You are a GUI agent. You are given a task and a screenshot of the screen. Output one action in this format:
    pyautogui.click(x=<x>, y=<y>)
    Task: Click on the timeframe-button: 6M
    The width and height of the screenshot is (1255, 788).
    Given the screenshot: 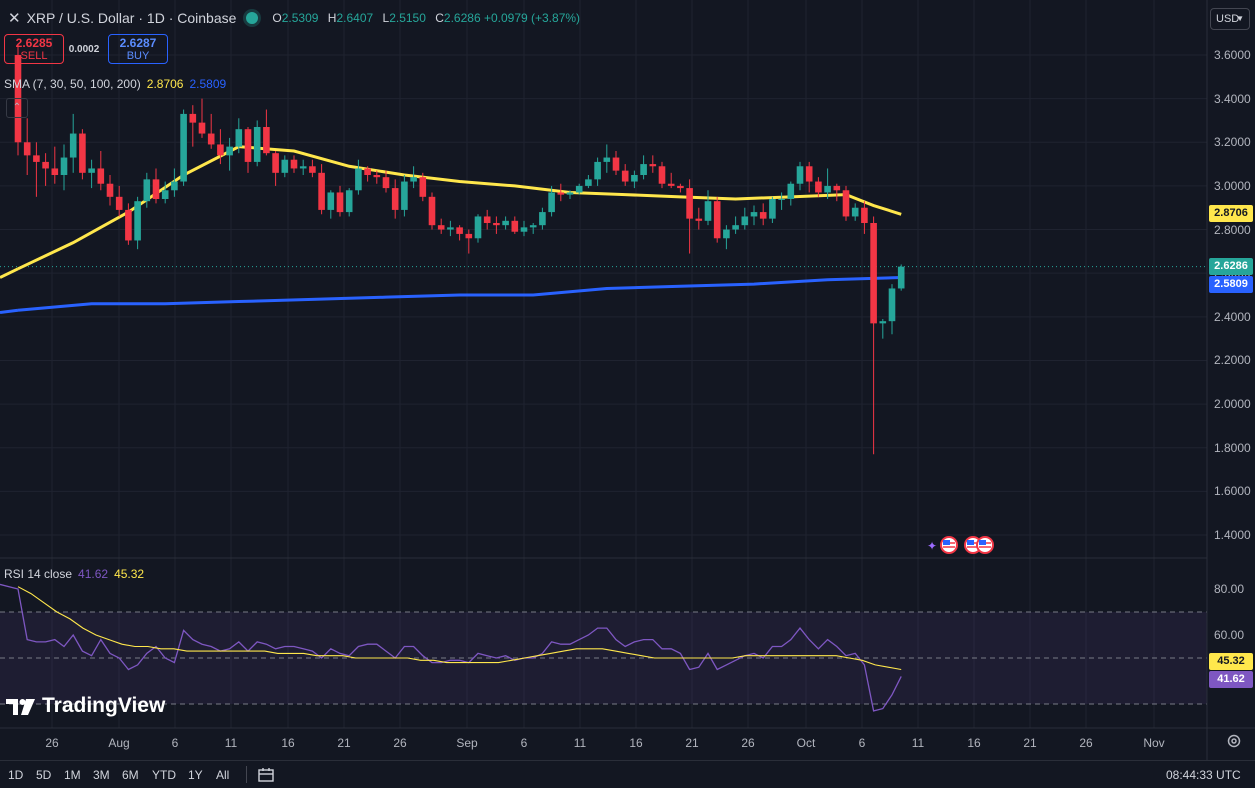 What is the action you would take?
    pyautogui.click(x=130, y=775)
    